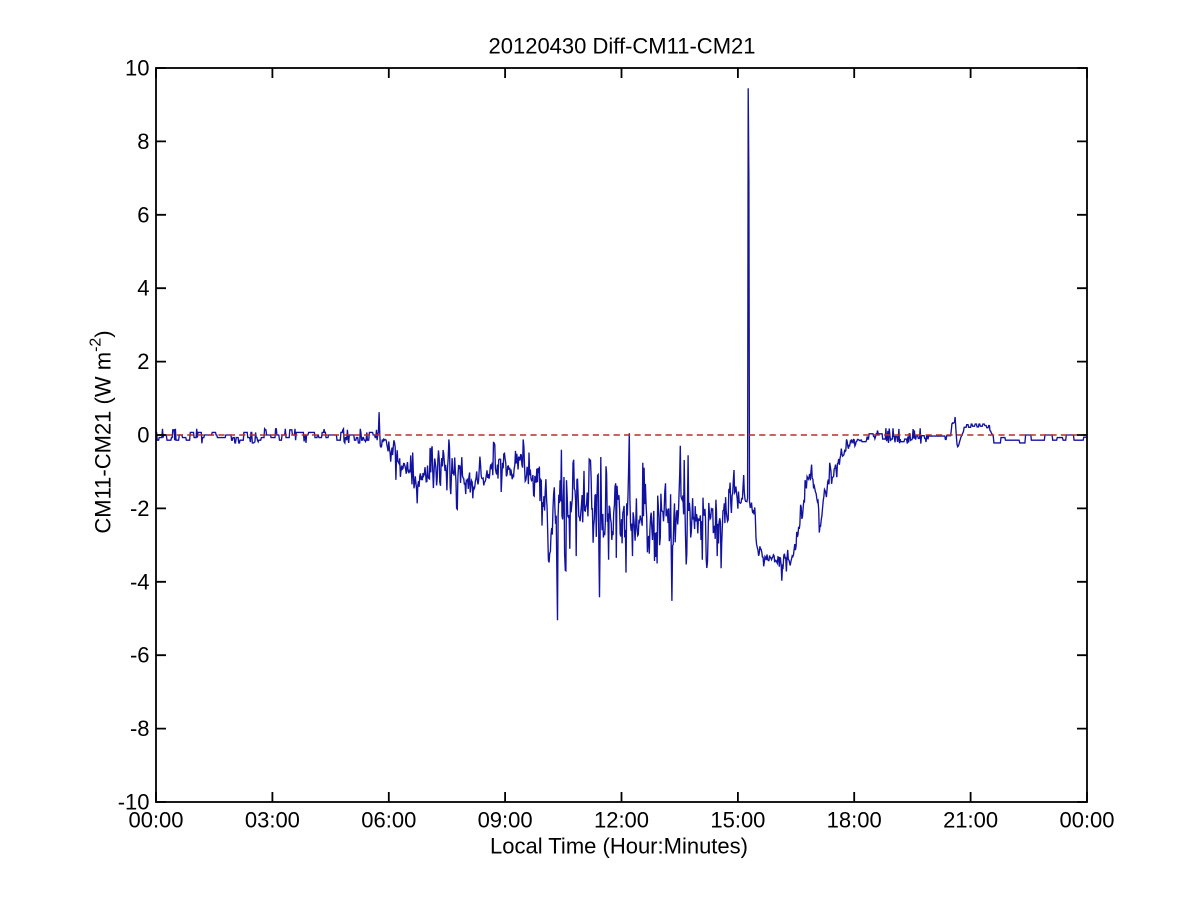  What do you see at coordinates (140, 508) in the screenshot?
I see `svg-text: -2` at bounding box center [140, 508].